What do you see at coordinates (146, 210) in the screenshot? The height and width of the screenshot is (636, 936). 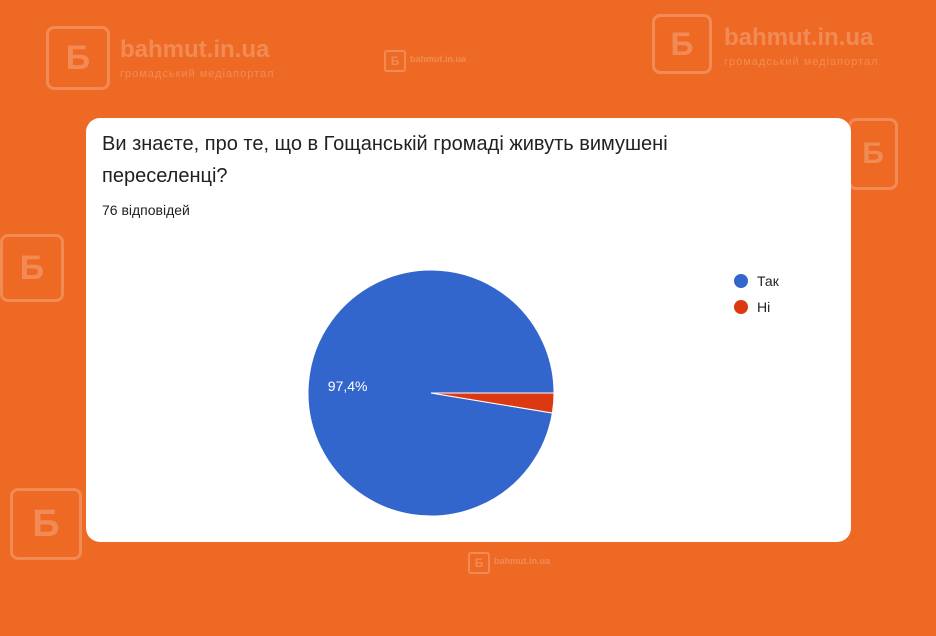 I see `response-count: 76 відповідей` at bounding box center [146, 210].